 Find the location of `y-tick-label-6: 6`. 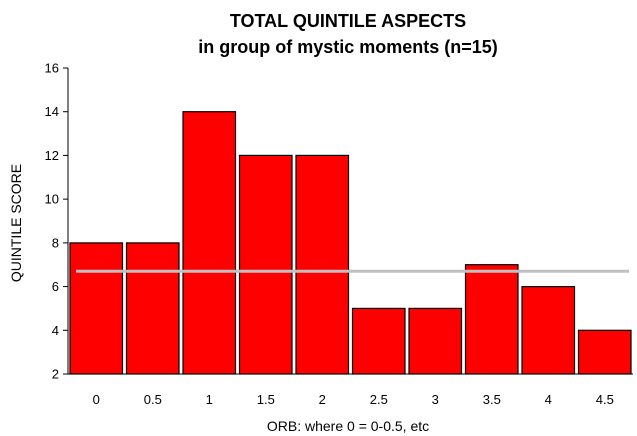

y-tick-label-6: 6 is located at coordinates (55, 286).